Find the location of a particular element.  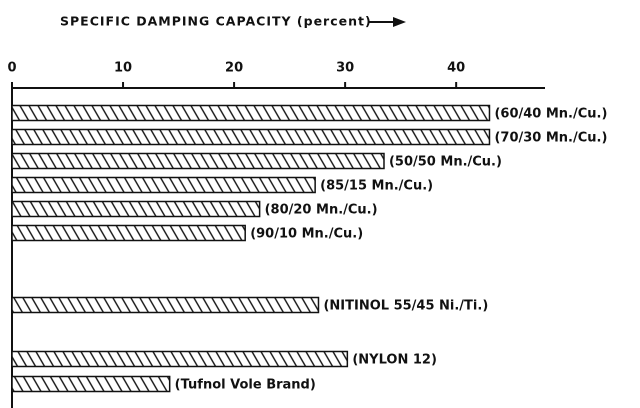

bar-label: (NYLON 12) is located at coordinates (394, 360).